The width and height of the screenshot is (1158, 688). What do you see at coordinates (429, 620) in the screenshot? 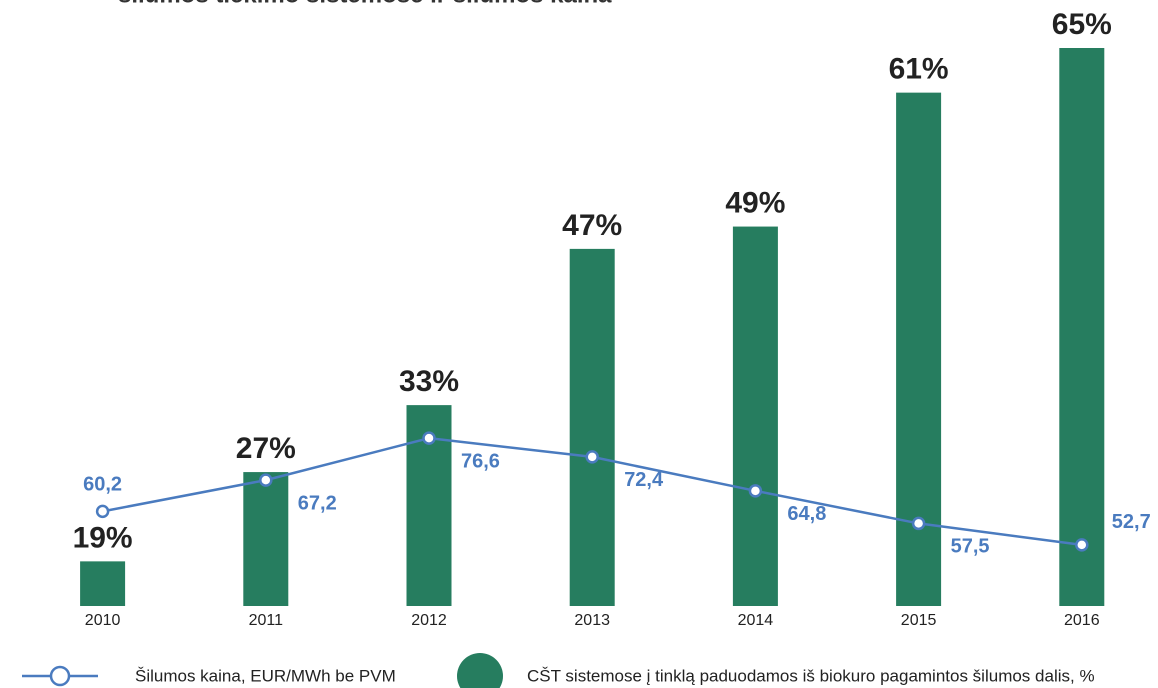
I see `x-tick-label: 2012` at bounding box center [429, 620].